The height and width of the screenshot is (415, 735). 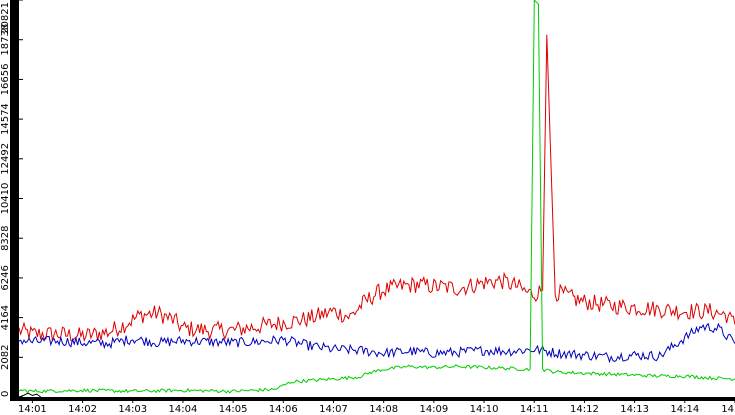 I want to click on x-tick-label: 14, so click(x=727, y=409).